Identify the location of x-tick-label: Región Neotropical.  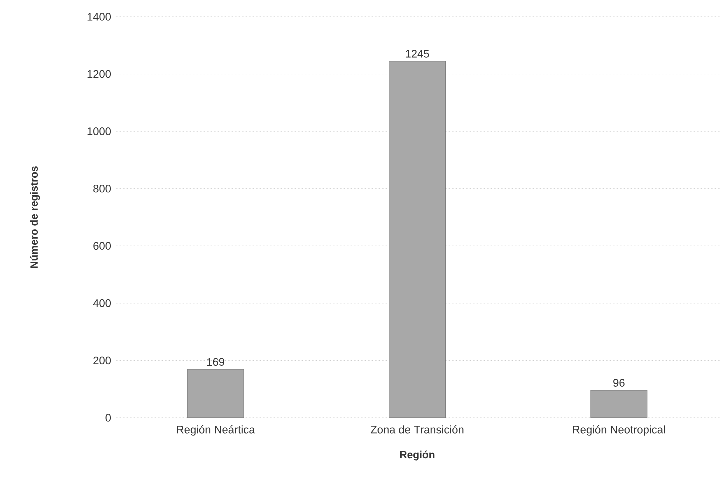
(619, 431).